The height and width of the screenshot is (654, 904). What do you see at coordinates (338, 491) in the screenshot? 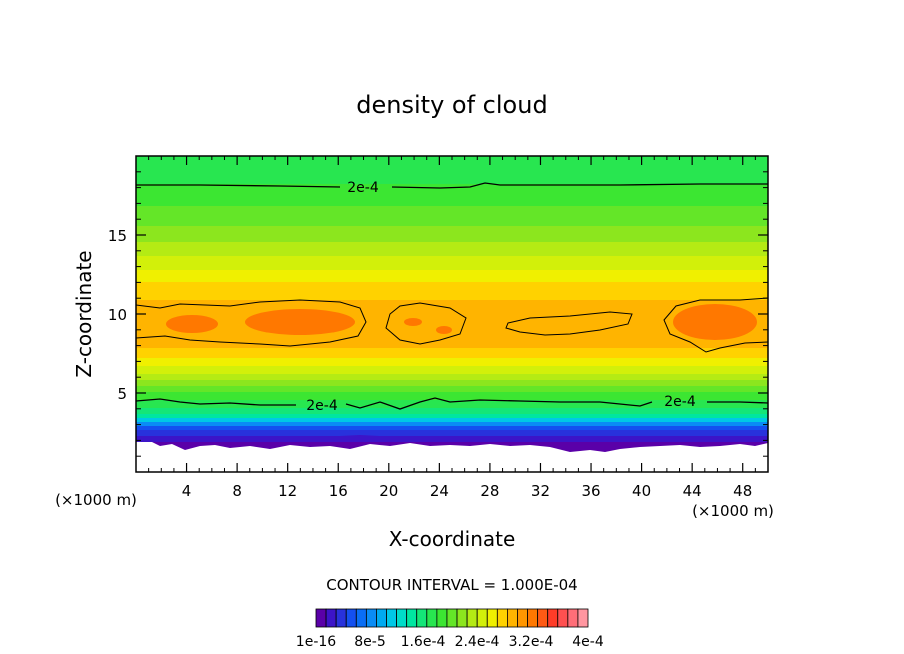
I see `x-tick-label: 16` at bounding box center [338, 491].